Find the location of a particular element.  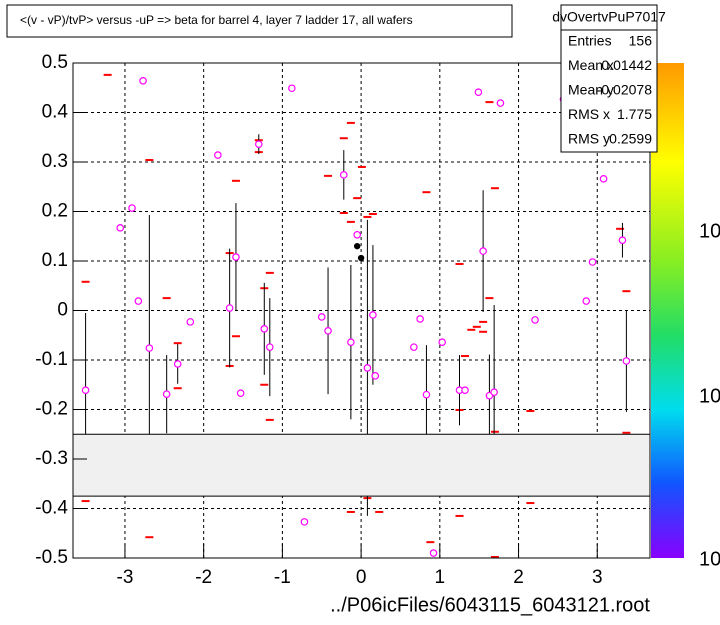

stats-value: 0.01442 is located at coordinates (626, 65).